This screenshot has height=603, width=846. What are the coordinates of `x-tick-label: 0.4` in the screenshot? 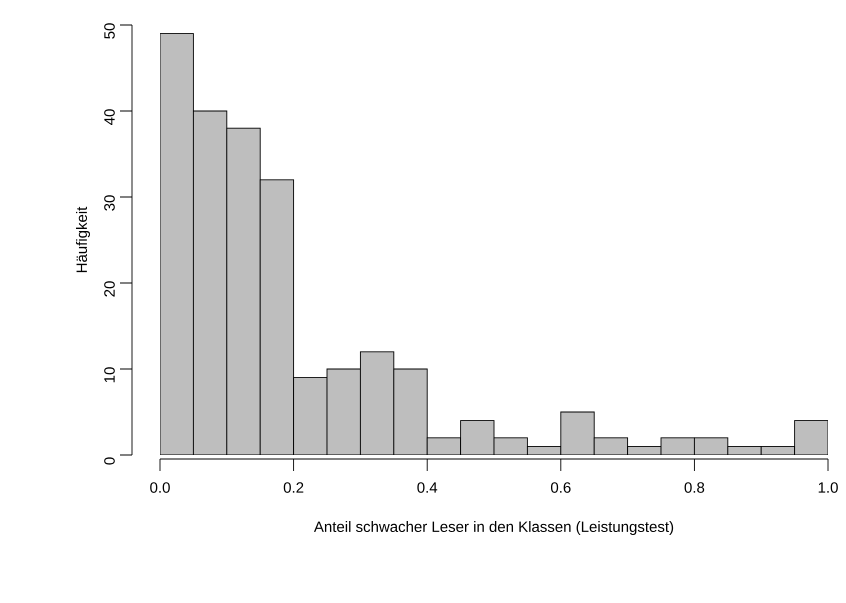 It's located at (427, 487).